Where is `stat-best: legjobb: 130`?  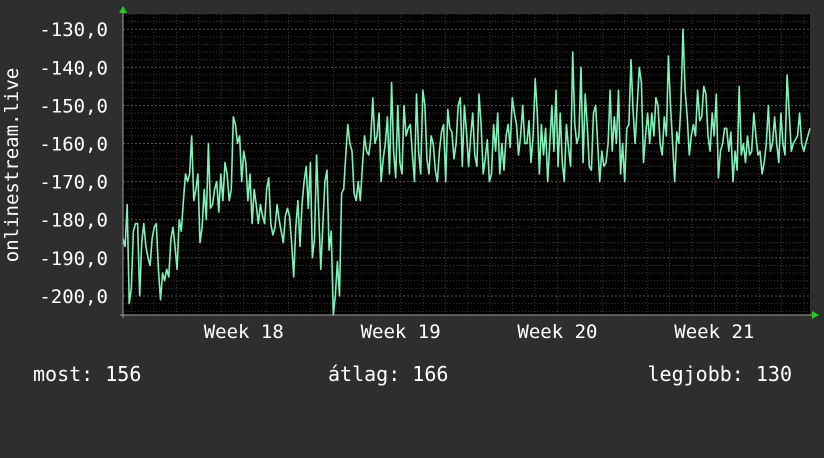 stat-best: legjobb: 130 is located at coordinates (720, 374).